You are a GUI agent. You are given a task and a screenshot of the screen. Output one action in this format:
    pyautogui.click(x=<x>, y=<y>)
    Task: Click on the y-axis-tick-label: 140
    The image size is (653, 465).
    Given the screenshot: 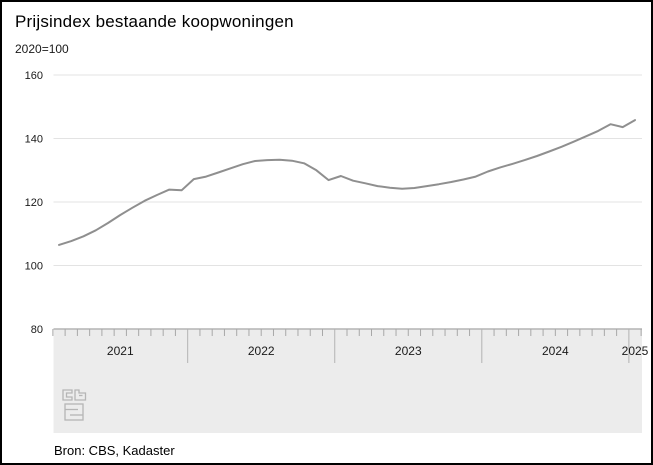 What is the action you would take?
    pyautogui.click(x=34, y=140)
    